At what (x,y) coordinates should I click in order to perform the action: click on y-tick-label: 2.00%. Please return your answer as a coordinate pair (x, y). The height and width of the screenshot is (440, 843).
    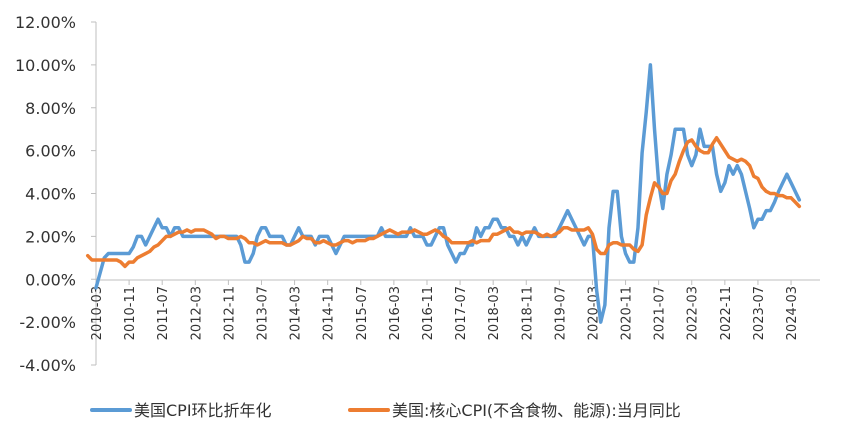
    Looking at the image, I should click on (50, 236).